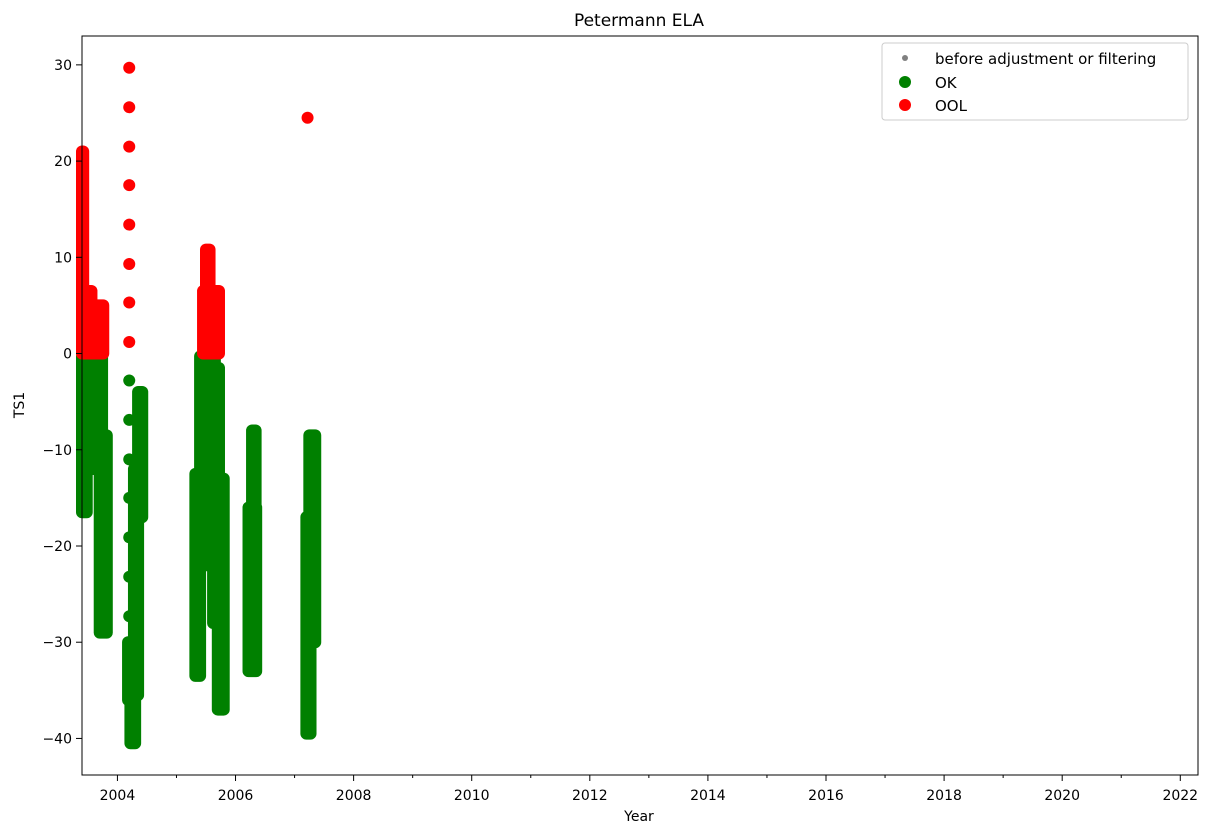 Image resolution: width=1213 pixels, height=840 pixels. Describe the element at coordinates (118, 796) in the screenshot. I see `x-tick-label-2004: 2004` at that location.